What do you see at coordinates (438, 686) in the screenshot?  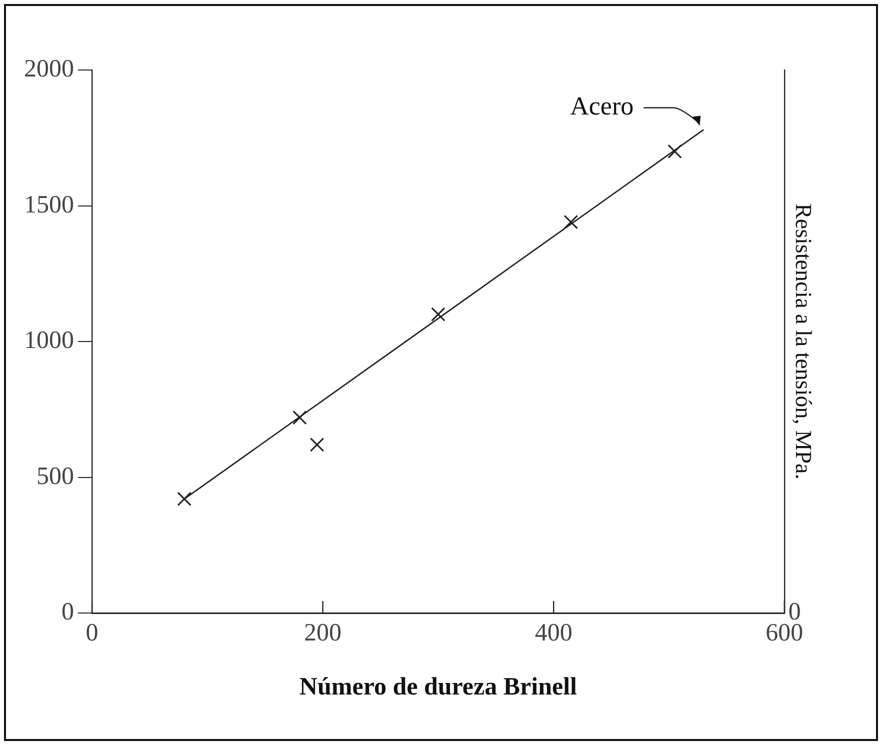 I see `x-axis-title: Número de dureza Brinell` at bounding box center [438, 686].